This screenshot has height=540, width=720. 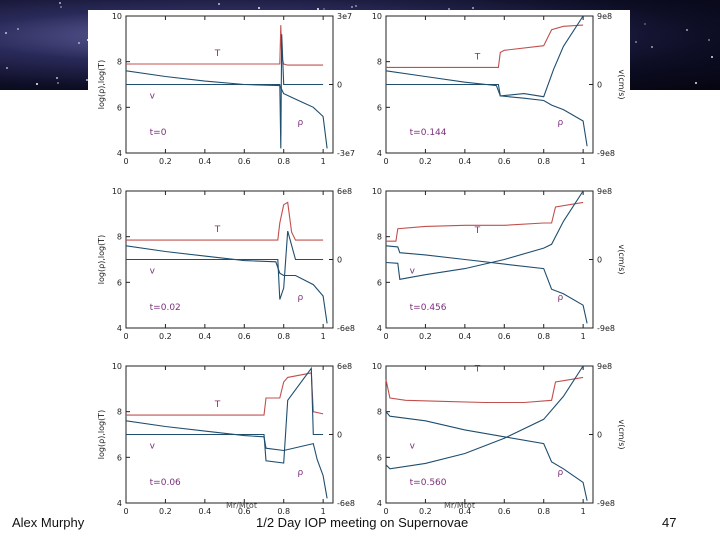 I want to click on y-axis-label-left: log(ρ),log(T), so click(x=101, y=434).